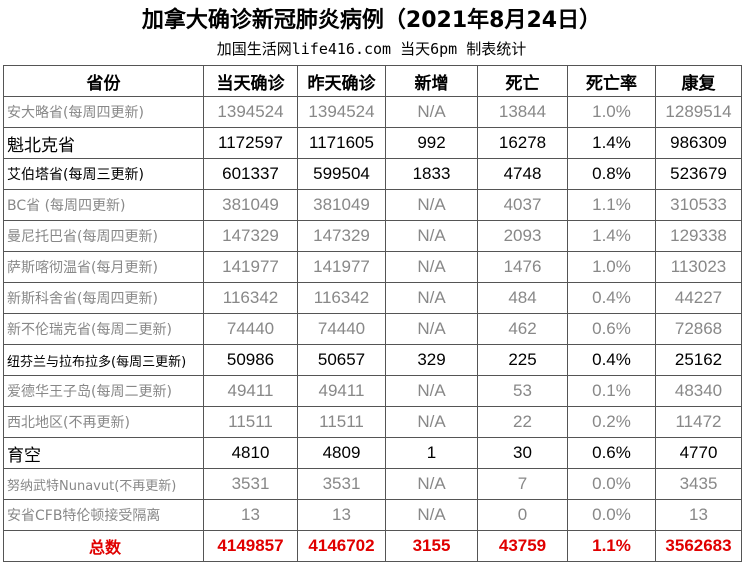 The image size is (743, 570). Describe the element at coordinates (522, 360) in the screenshot. I see `value-cell: 225` at that location.